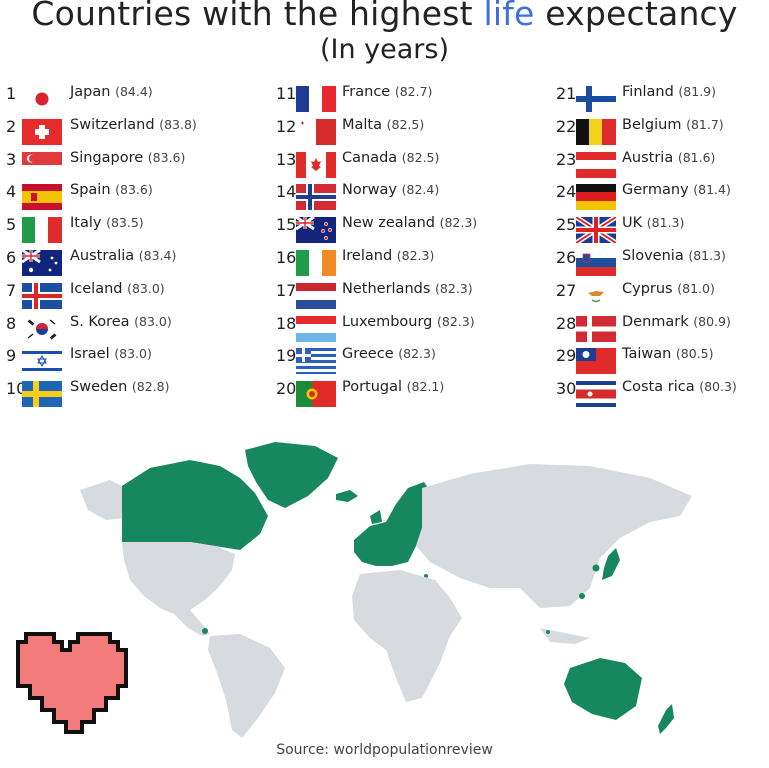 The width and height of the screenshot is (769, 768). I want to click on alaska-shape, so click(102, 500).